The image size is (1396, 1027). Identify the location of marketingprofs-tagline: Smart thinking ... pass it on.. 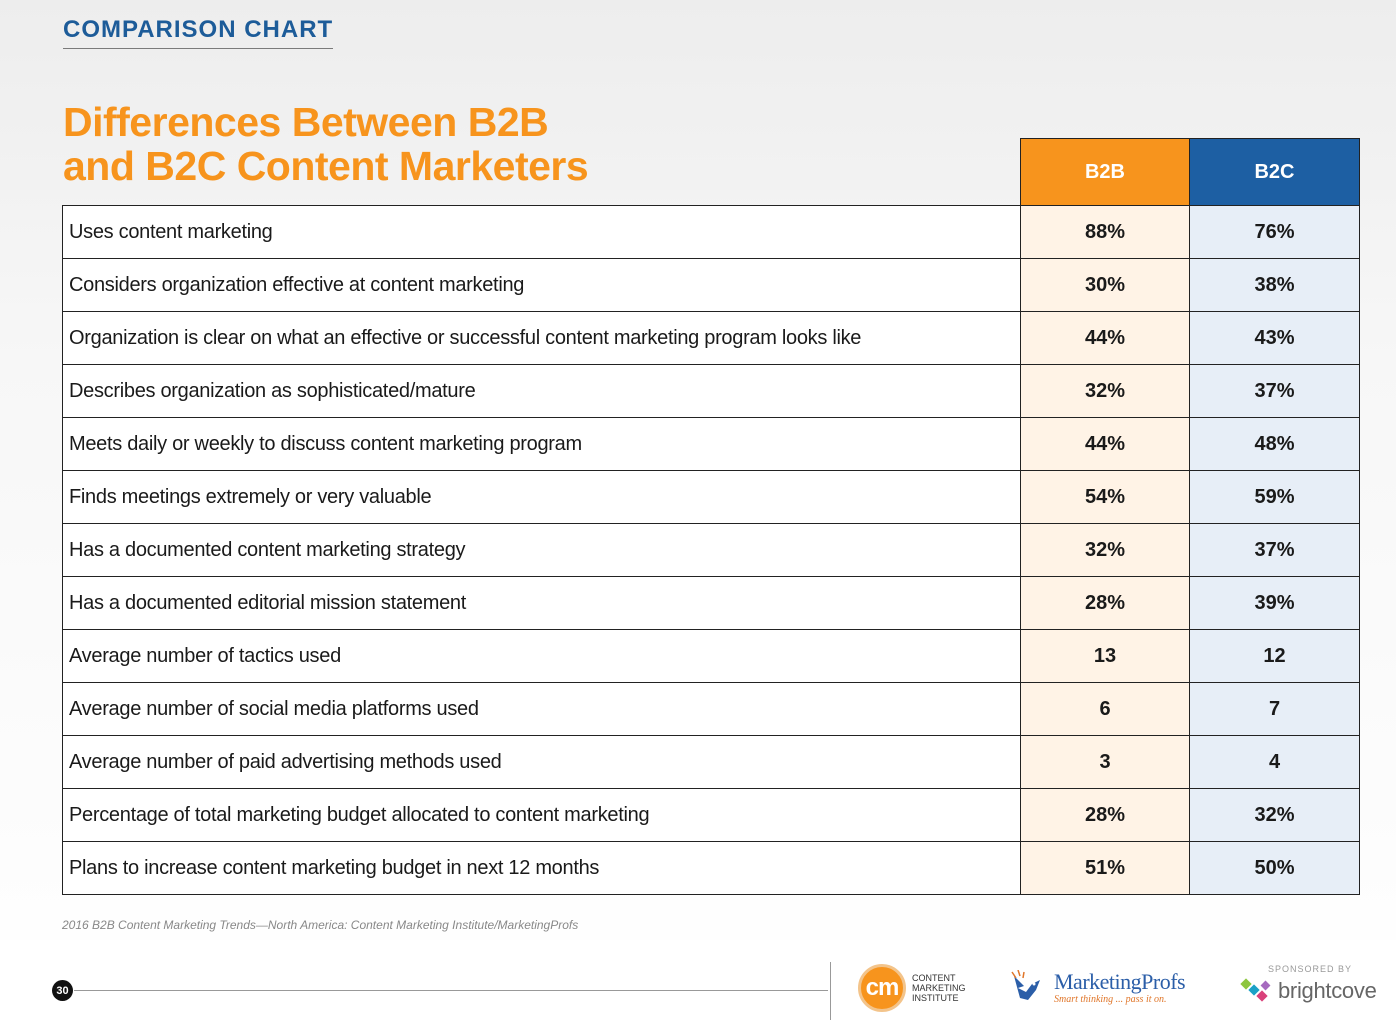
(1110, 999).